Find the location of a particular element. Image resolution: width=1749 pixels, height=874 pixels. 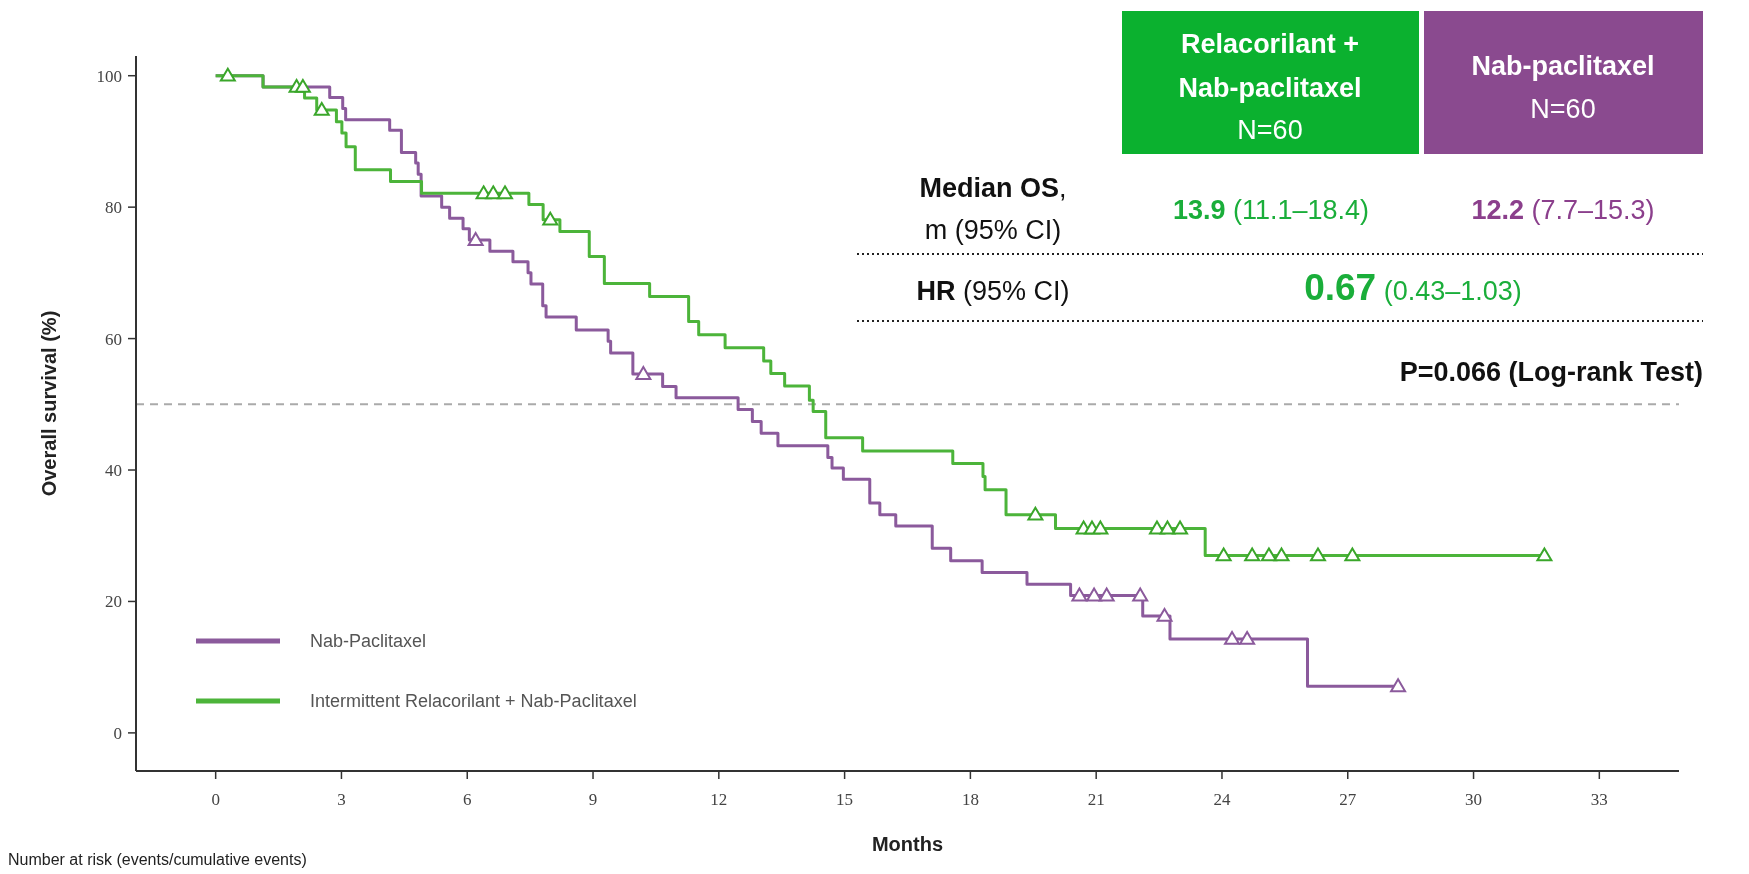

annotation: Relacorilant + is located at coordinates (1270, 44).